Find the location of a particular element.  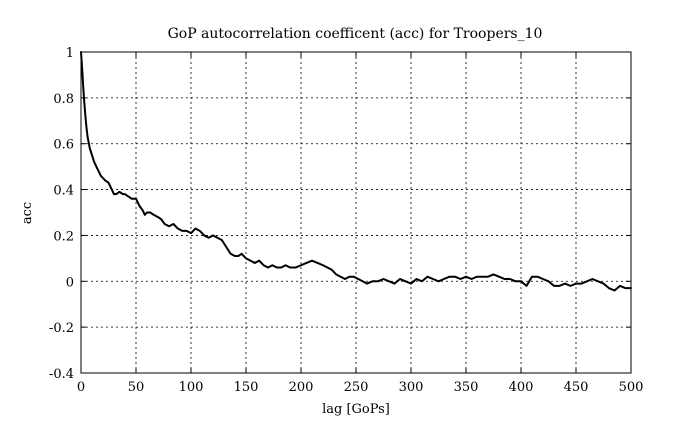

x-tick-label: 50 is located at coordinates (136, 387).